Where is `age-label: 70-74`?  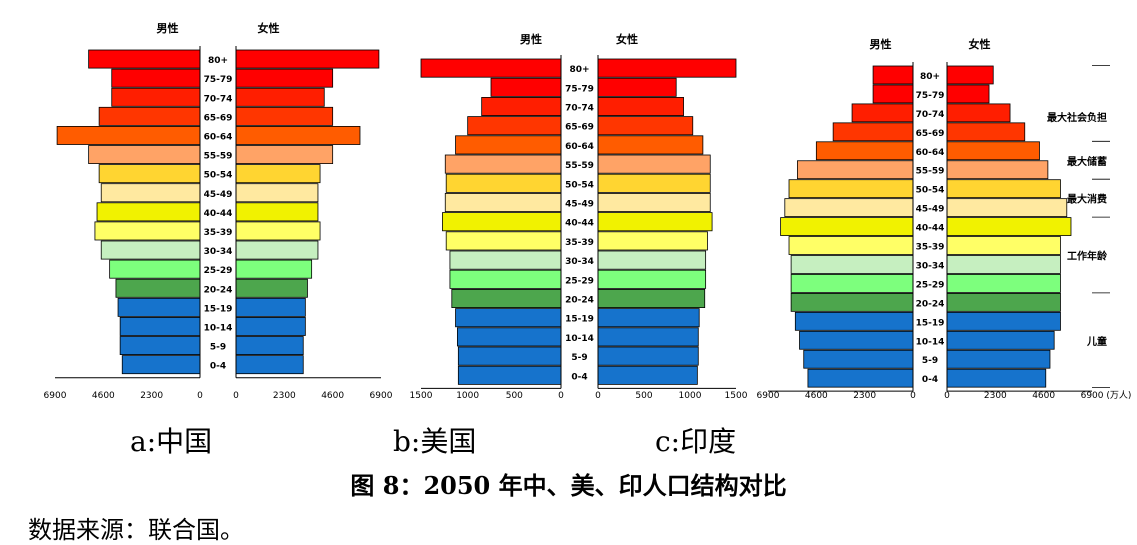 age-label: 70-74 is located at coordinates (218, 99).